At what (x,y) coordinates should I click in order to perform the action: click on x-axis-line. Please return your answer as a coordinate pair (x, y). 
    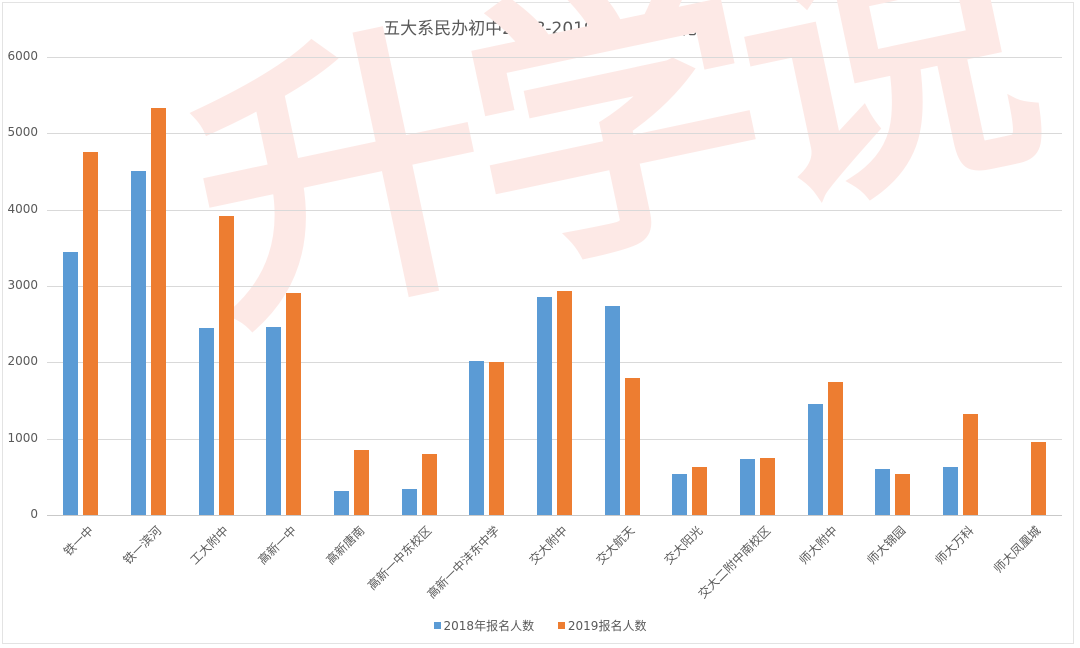
    Looking at the image, I should click on (554, 515).